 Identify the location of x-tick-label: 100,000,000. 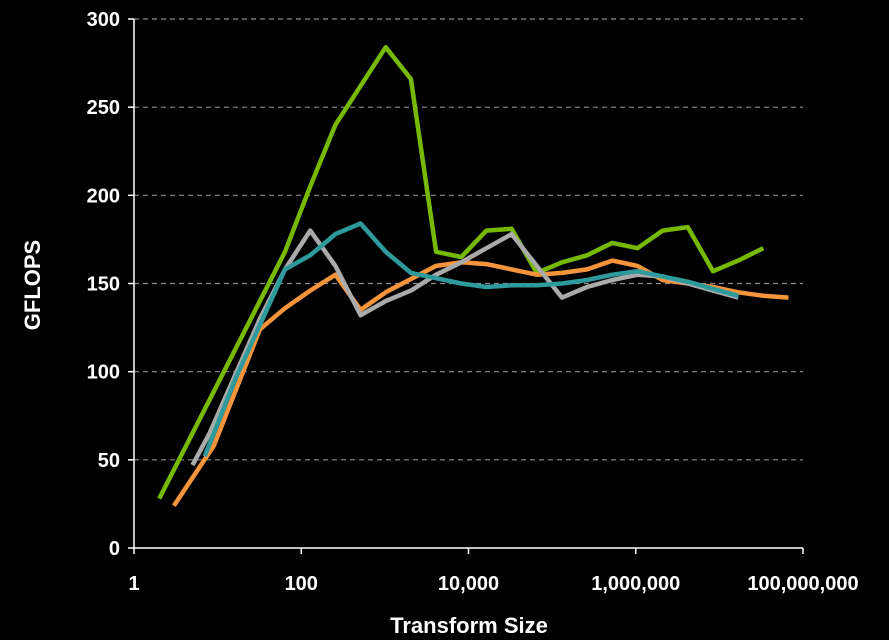
(802, 584).